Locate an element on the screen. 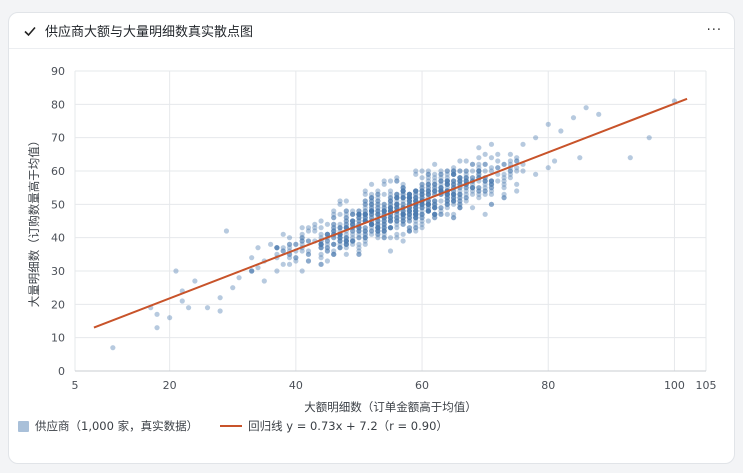 The width and height of the screenshot is (743, 473). x-tick-label: 105 is located at coordinates (706, 385).